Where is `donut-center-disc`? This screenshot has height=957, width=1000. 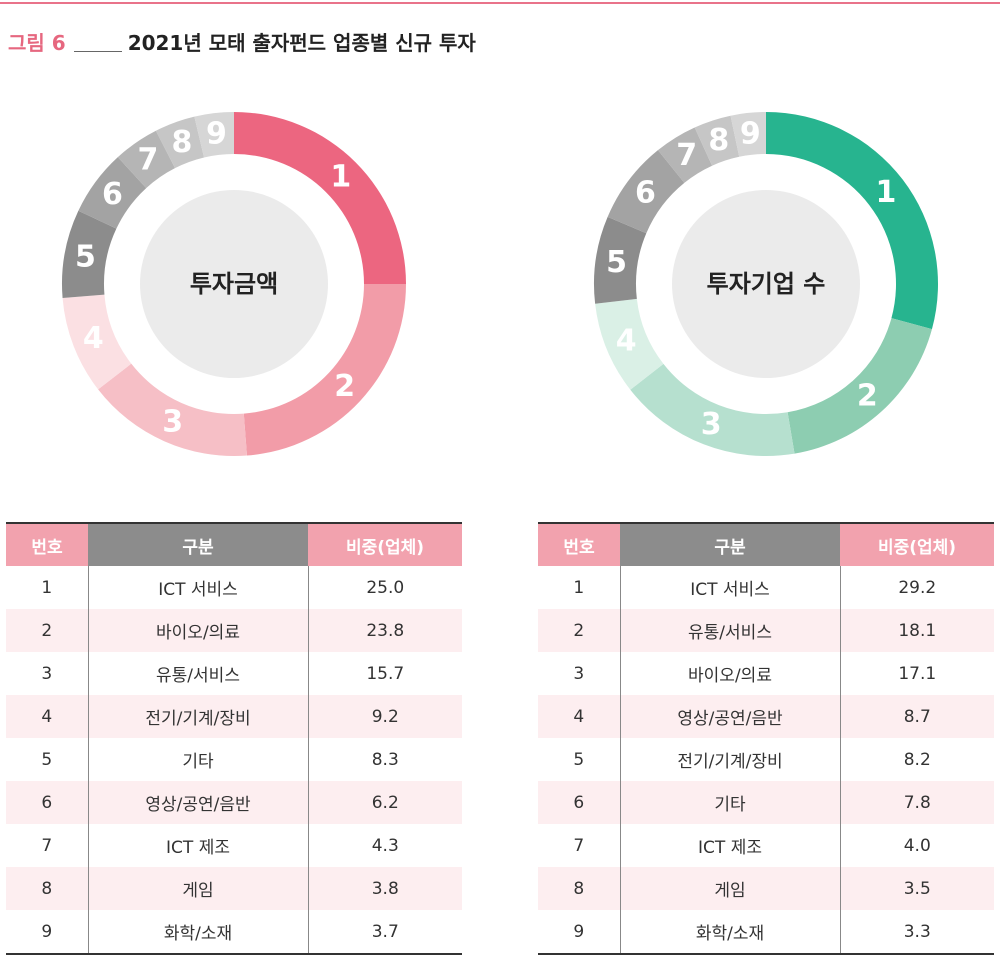
donut-center-disc is located at coordinates (766, 284).